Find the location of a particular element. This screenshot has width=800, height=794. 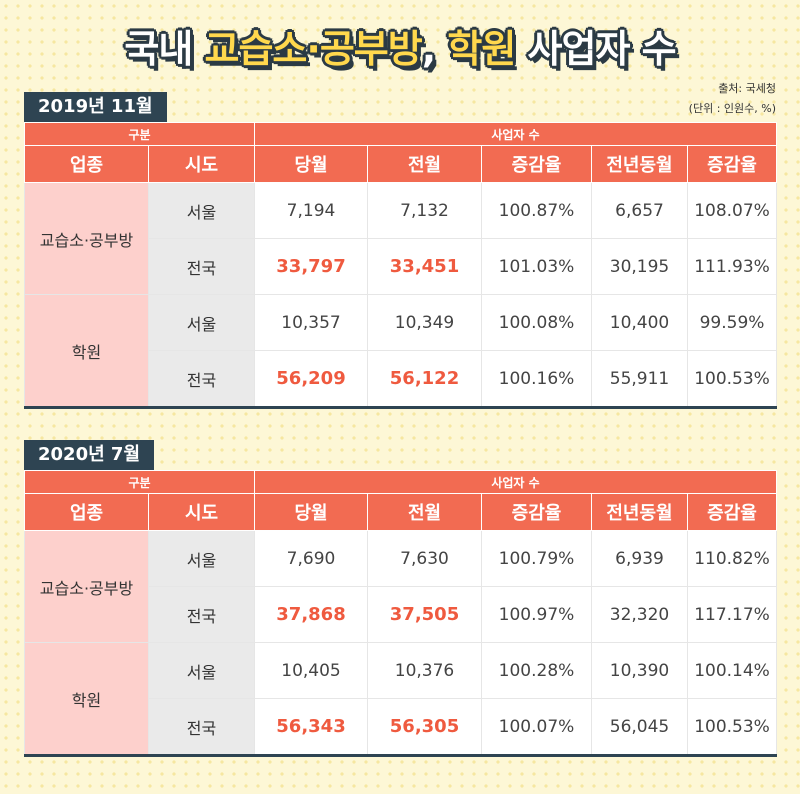

previous-cell: 56,305 is located at coordinates (424, 727).